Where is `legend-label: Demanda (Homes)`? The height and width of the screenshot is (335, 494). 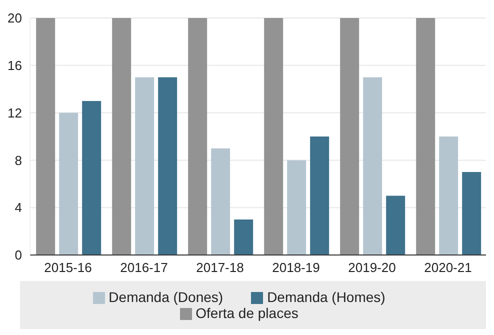 legend-label: Demanda (Homes) is located at coordinates (326, 297).